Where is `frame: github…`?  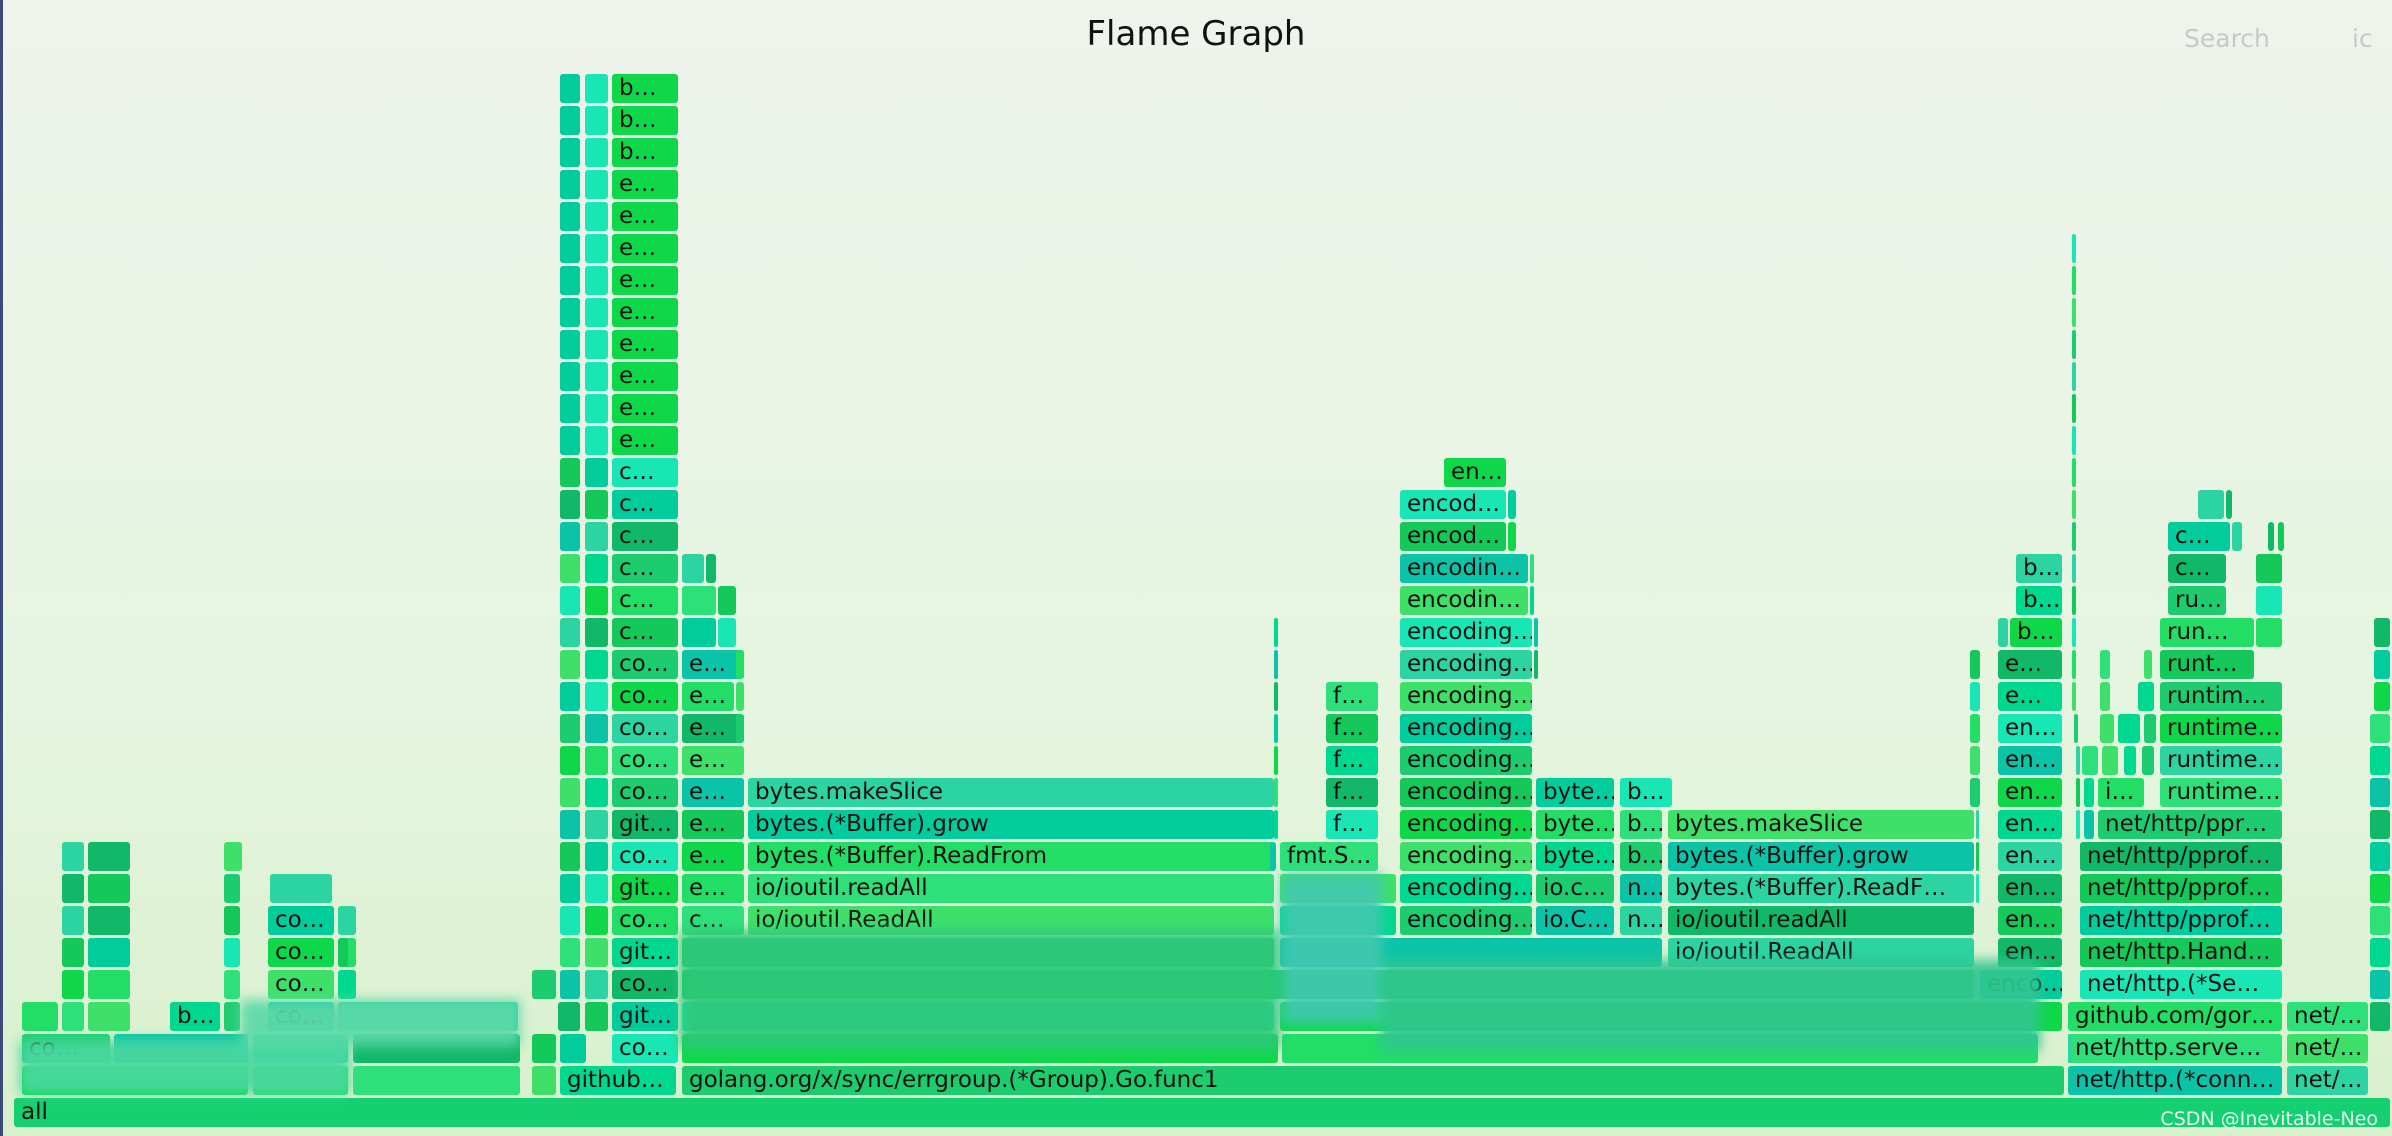 frame: github… is located at coordinates (618, 1080).